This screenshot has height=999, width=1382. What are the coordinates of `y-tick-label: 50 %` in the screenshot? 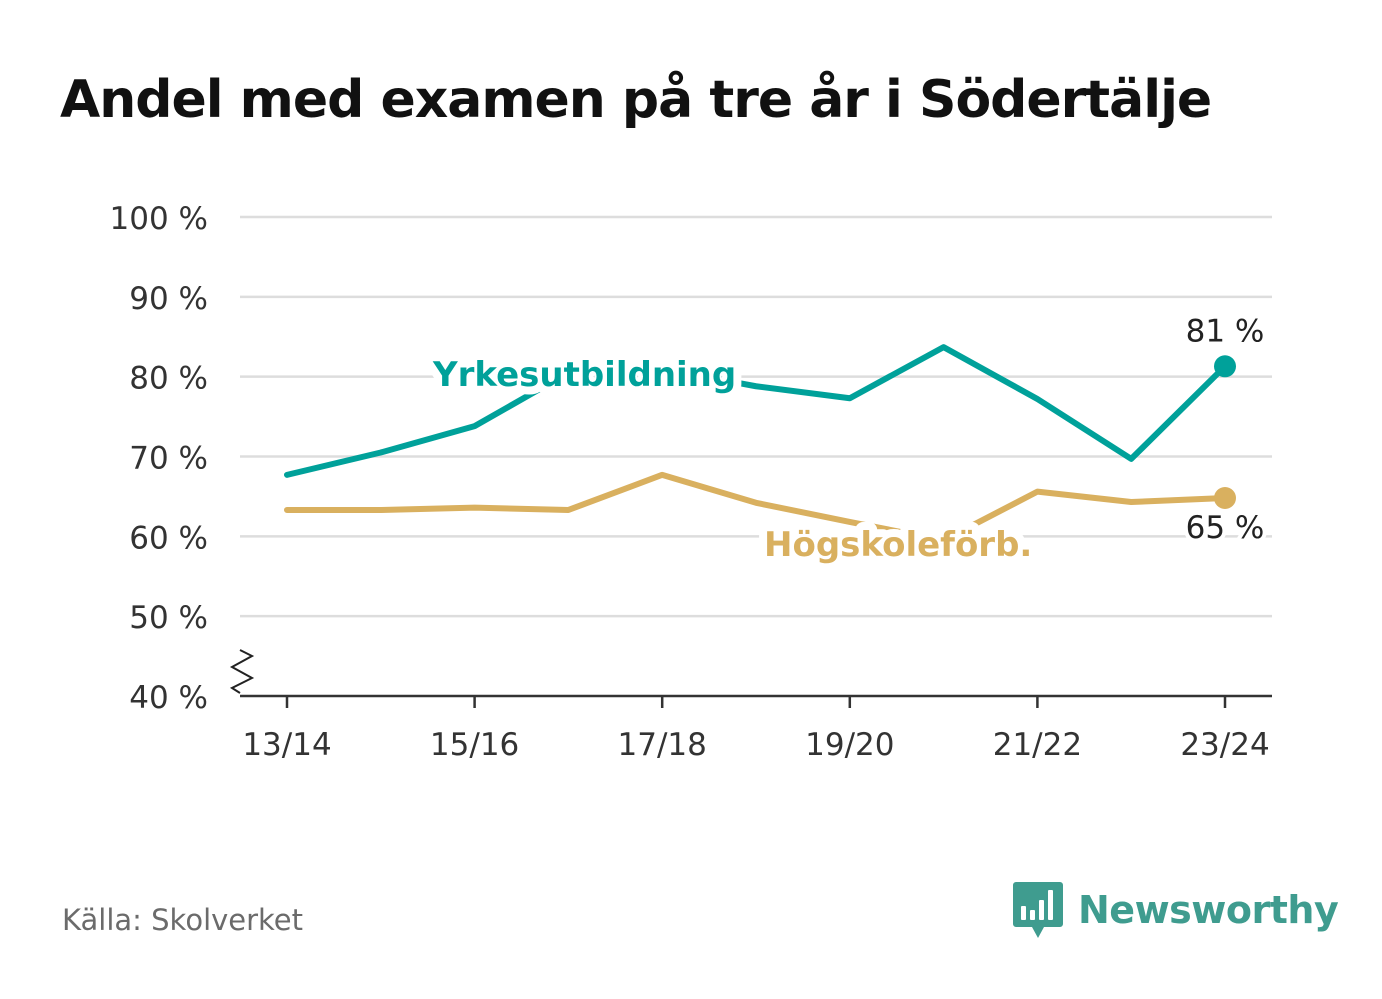 It's located at (168, 618).